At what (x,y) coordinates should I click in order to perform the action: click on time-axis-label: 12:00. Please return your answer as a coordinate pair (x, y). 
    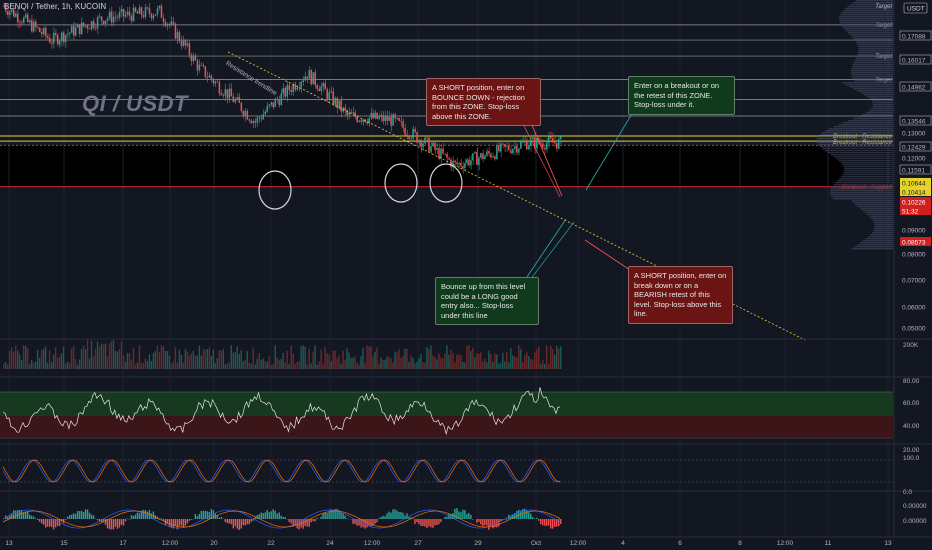
    Looking at the image, I should click on (578, 543).